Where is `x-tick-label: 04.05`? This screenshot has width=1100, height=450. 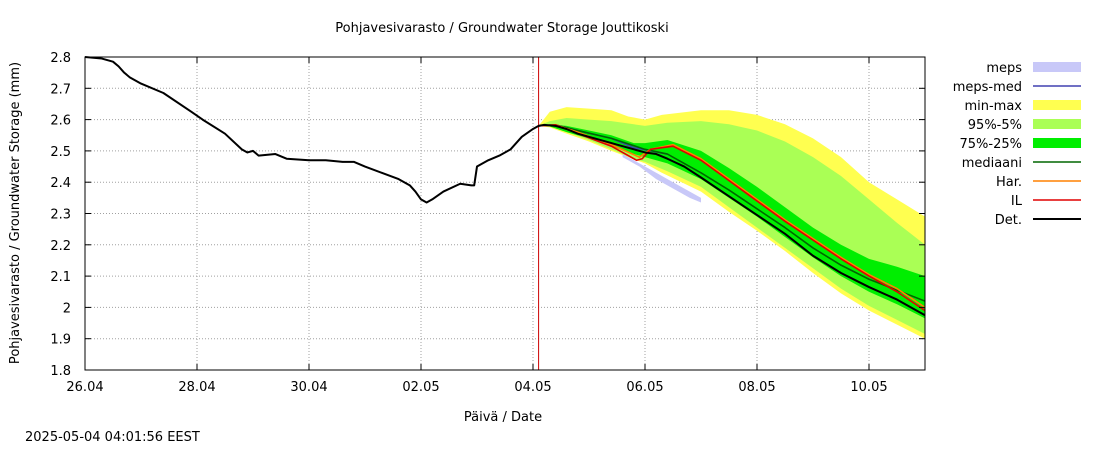
x-tick-label: 04.05 is located at coordinates (532, 387).